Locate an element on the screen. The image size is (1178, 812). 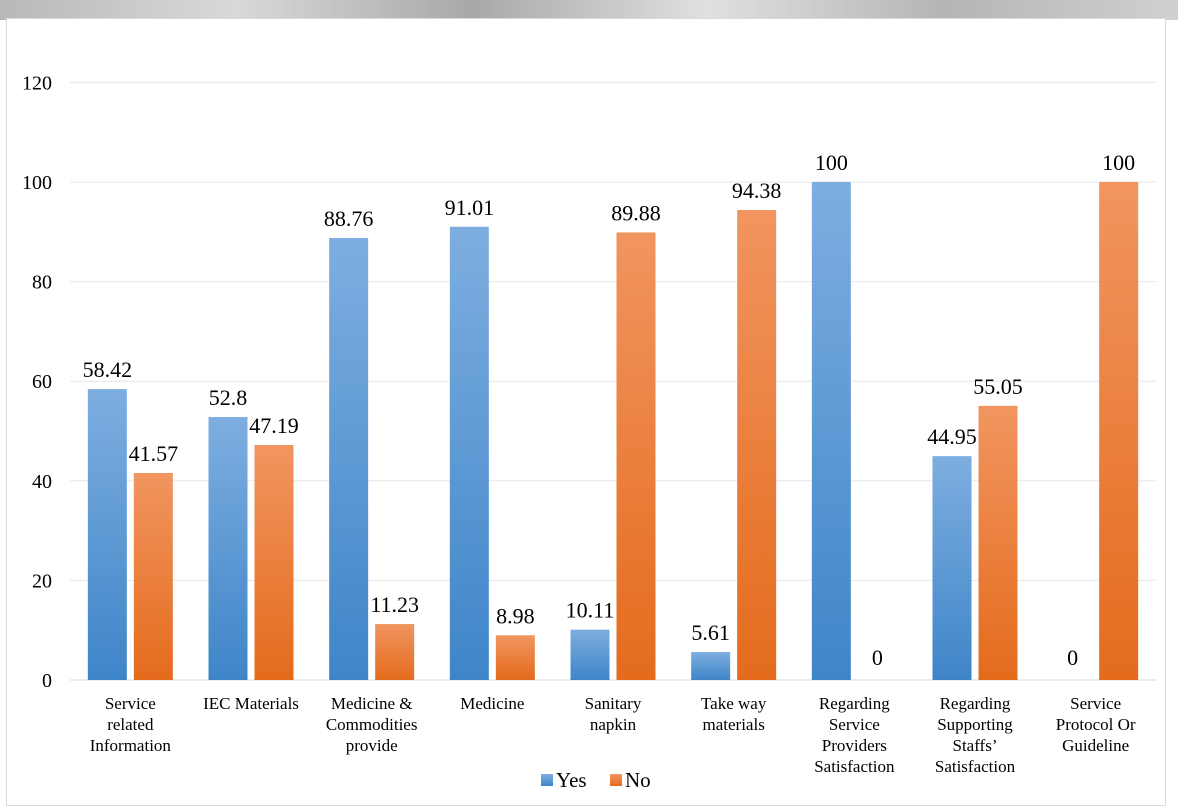
x-category-label-9: Service Protocol Or Guideline is located at coordinates (1096, 724).